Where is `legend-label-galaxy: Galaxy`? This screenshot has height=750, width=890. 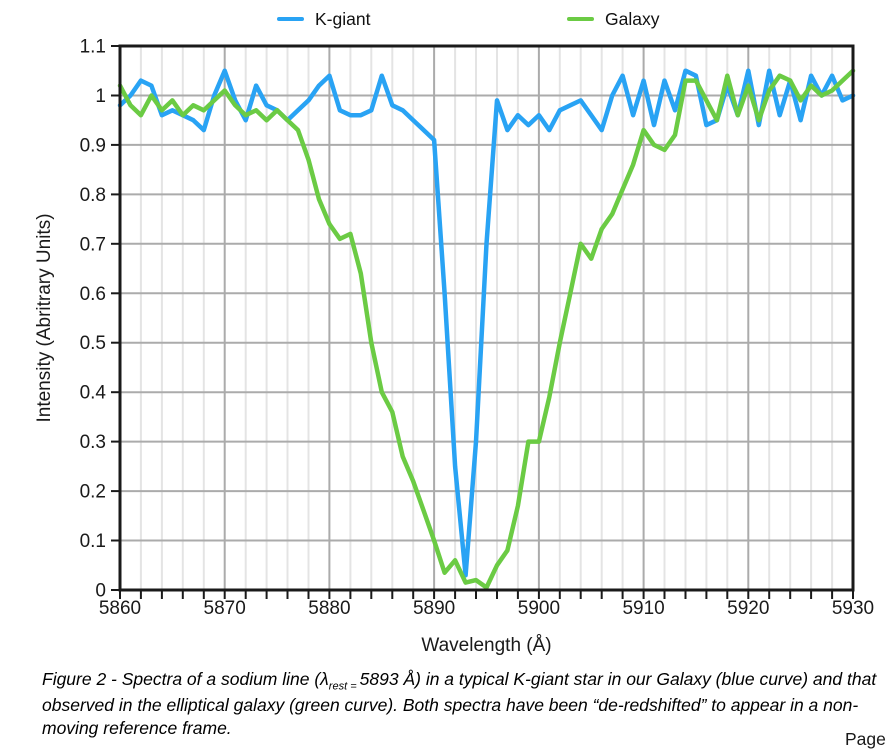
legend-label-galaxy: Galaxy is located at coordinates (632, 18).